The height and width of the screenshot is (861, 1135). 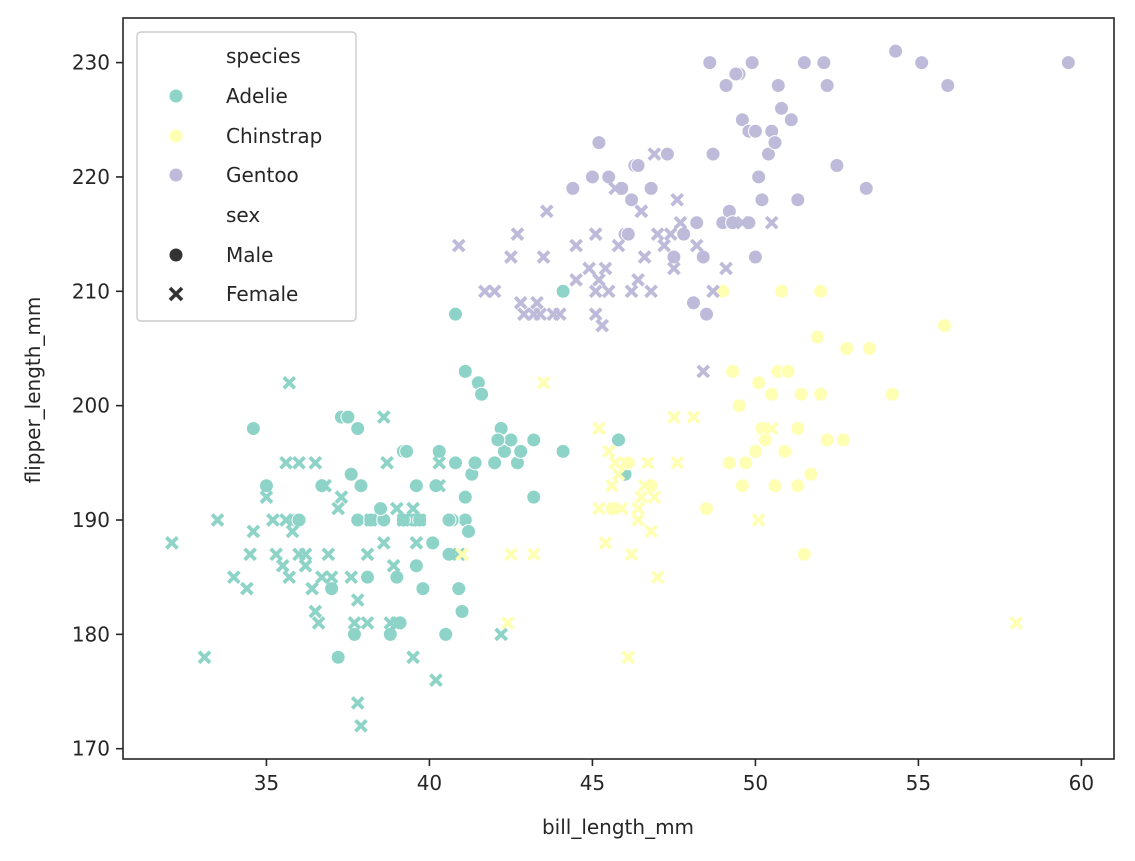 I want to click on legend-title-sex: sex, so click(x=243, y=215).